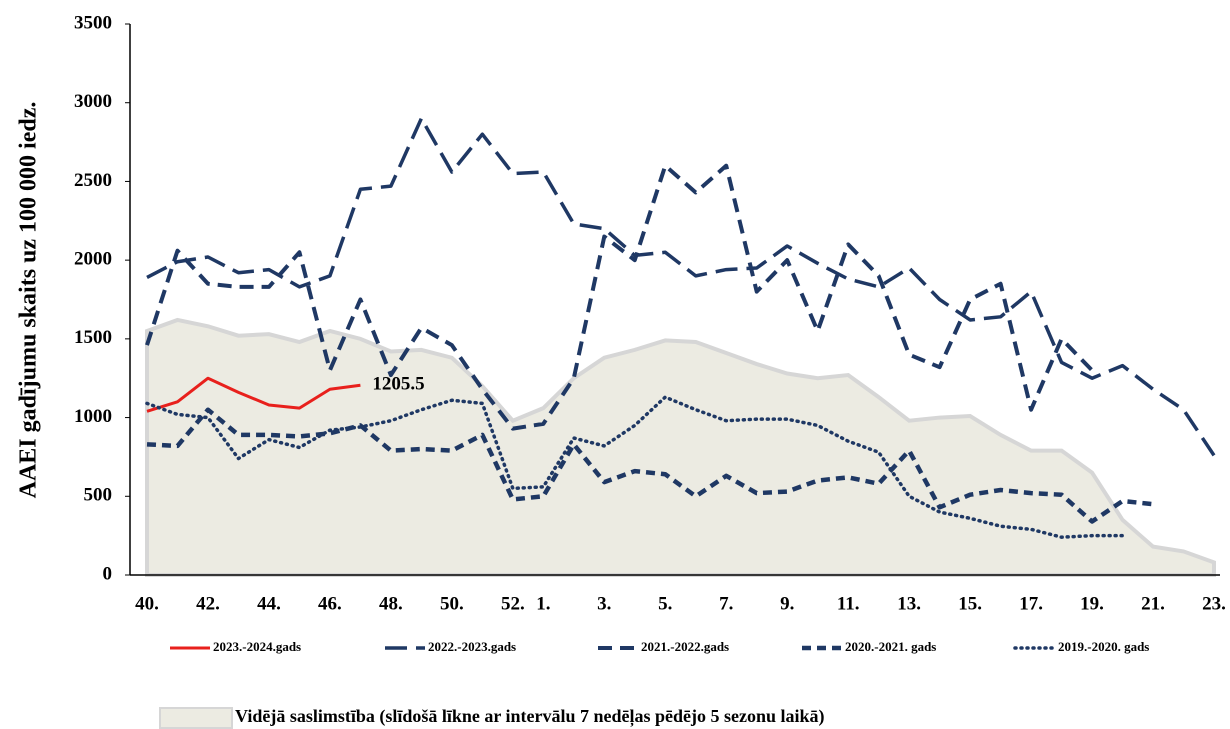 This screenshot has height=729, width=1230. I want to click on x-tick-label: 44., so click(269, 603).